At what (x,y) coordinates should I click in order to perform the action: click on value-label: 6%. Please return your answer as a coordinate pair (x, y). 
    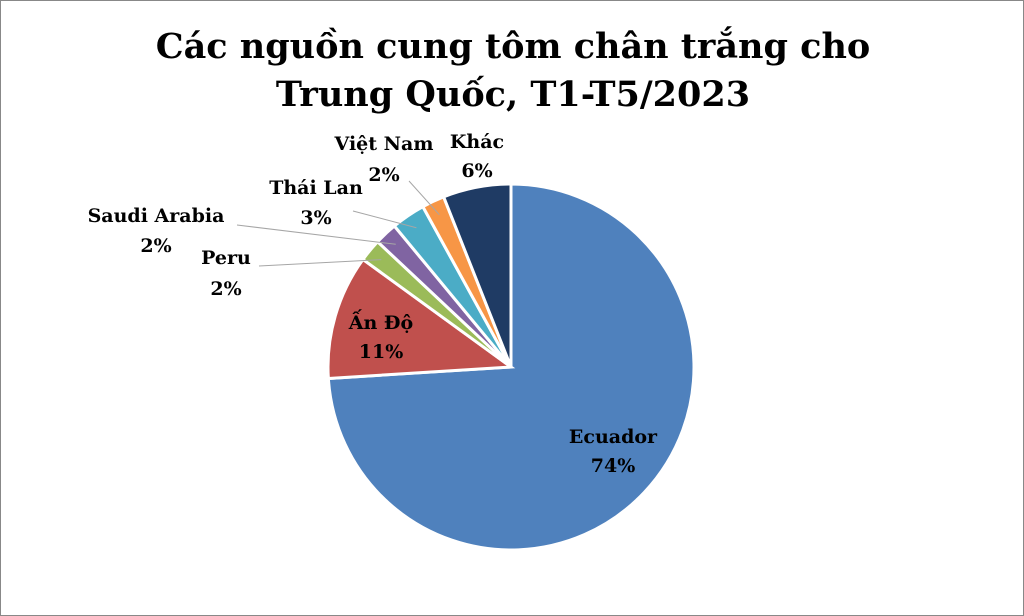
    Looking at the image, I should click on (476, 171).